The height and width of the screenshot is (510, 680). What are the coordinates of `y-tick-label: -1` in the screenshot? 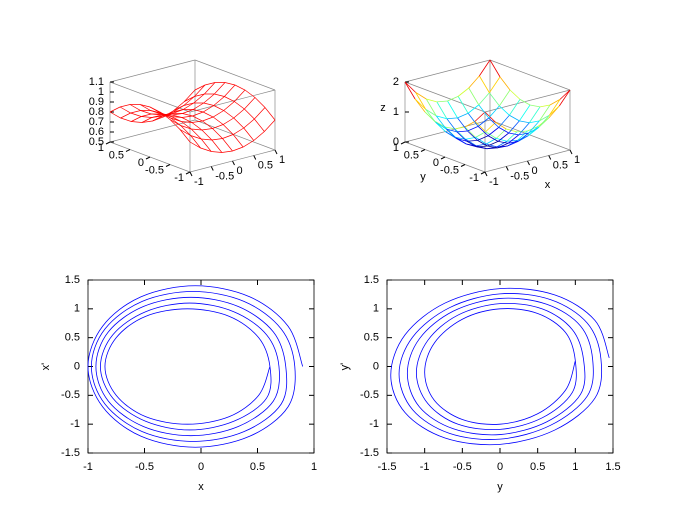 It's located at (374, 424).